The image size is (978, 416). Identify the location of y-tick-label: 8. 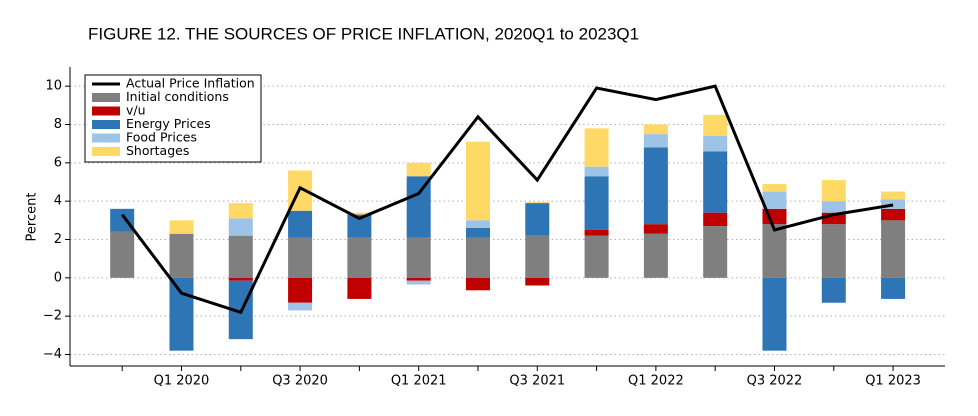
(58, 124).